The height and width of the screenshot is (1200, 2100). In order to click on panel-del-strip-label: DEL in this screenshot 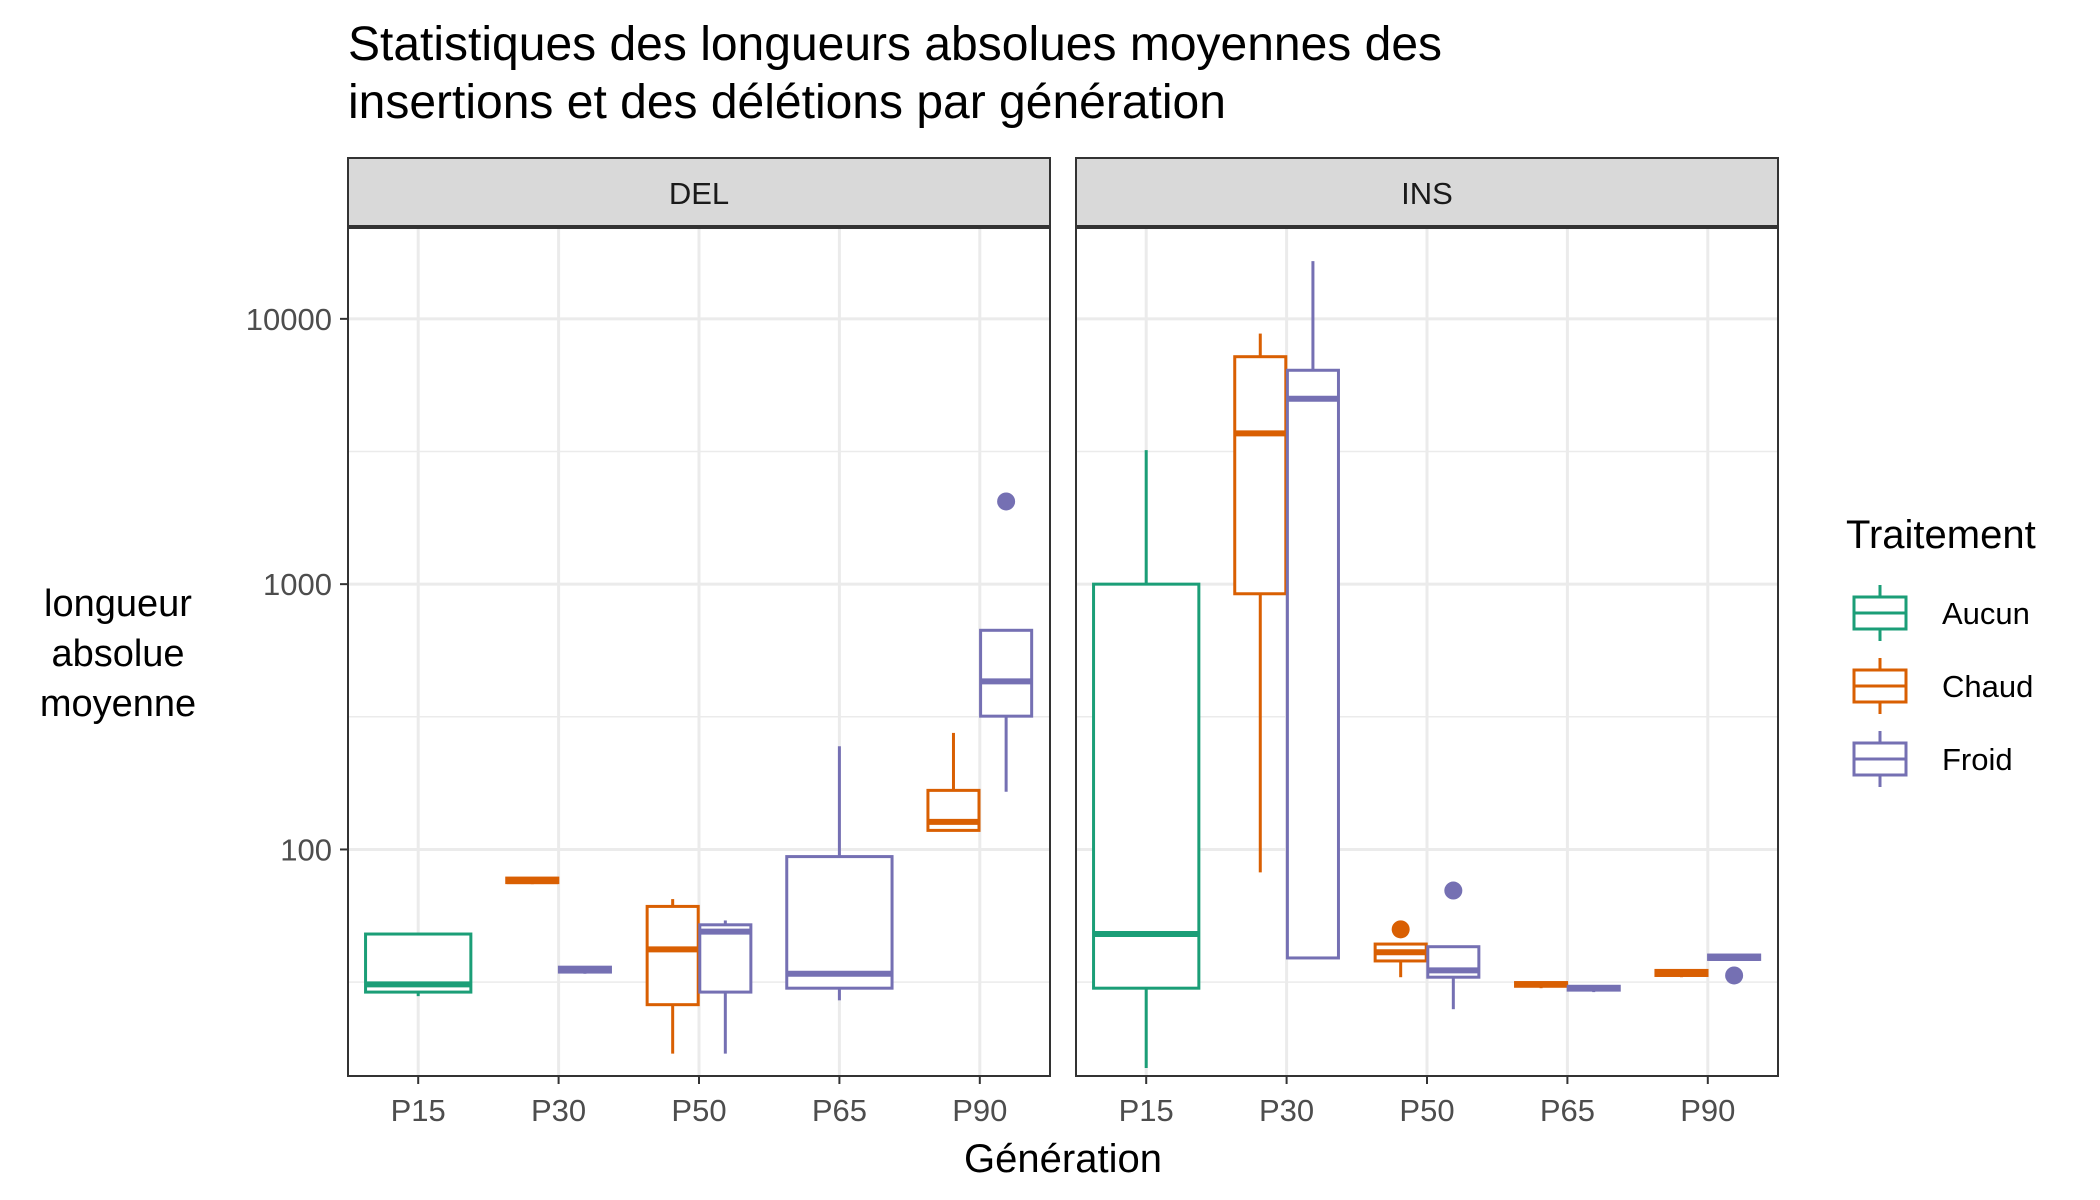, I will do `click(699, 193)`.